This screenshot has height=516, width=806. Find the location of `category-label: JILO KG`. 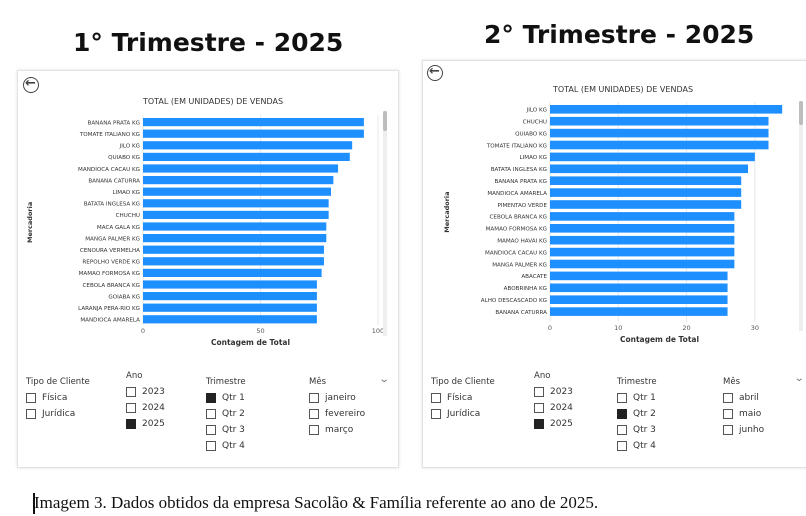

category-label: JILO KG is located at coordinates (129, 147).